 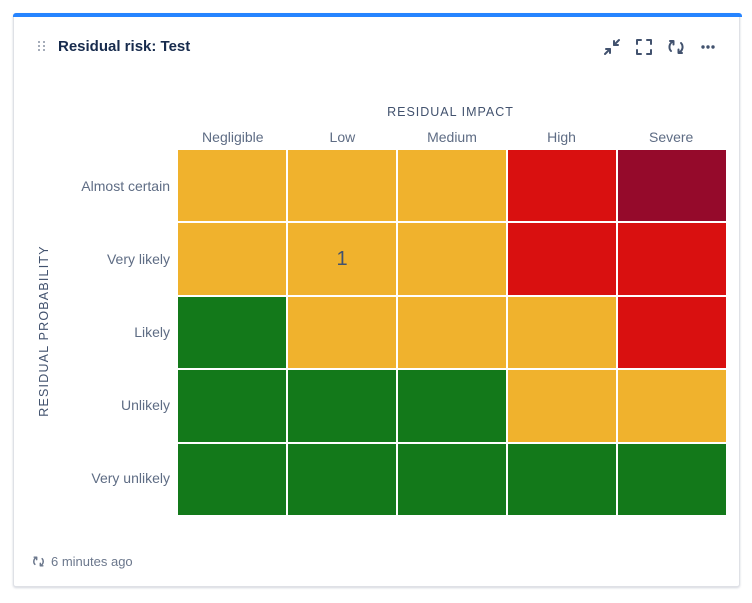 I want to click on collapse-icon, so click(x=612, y=47).